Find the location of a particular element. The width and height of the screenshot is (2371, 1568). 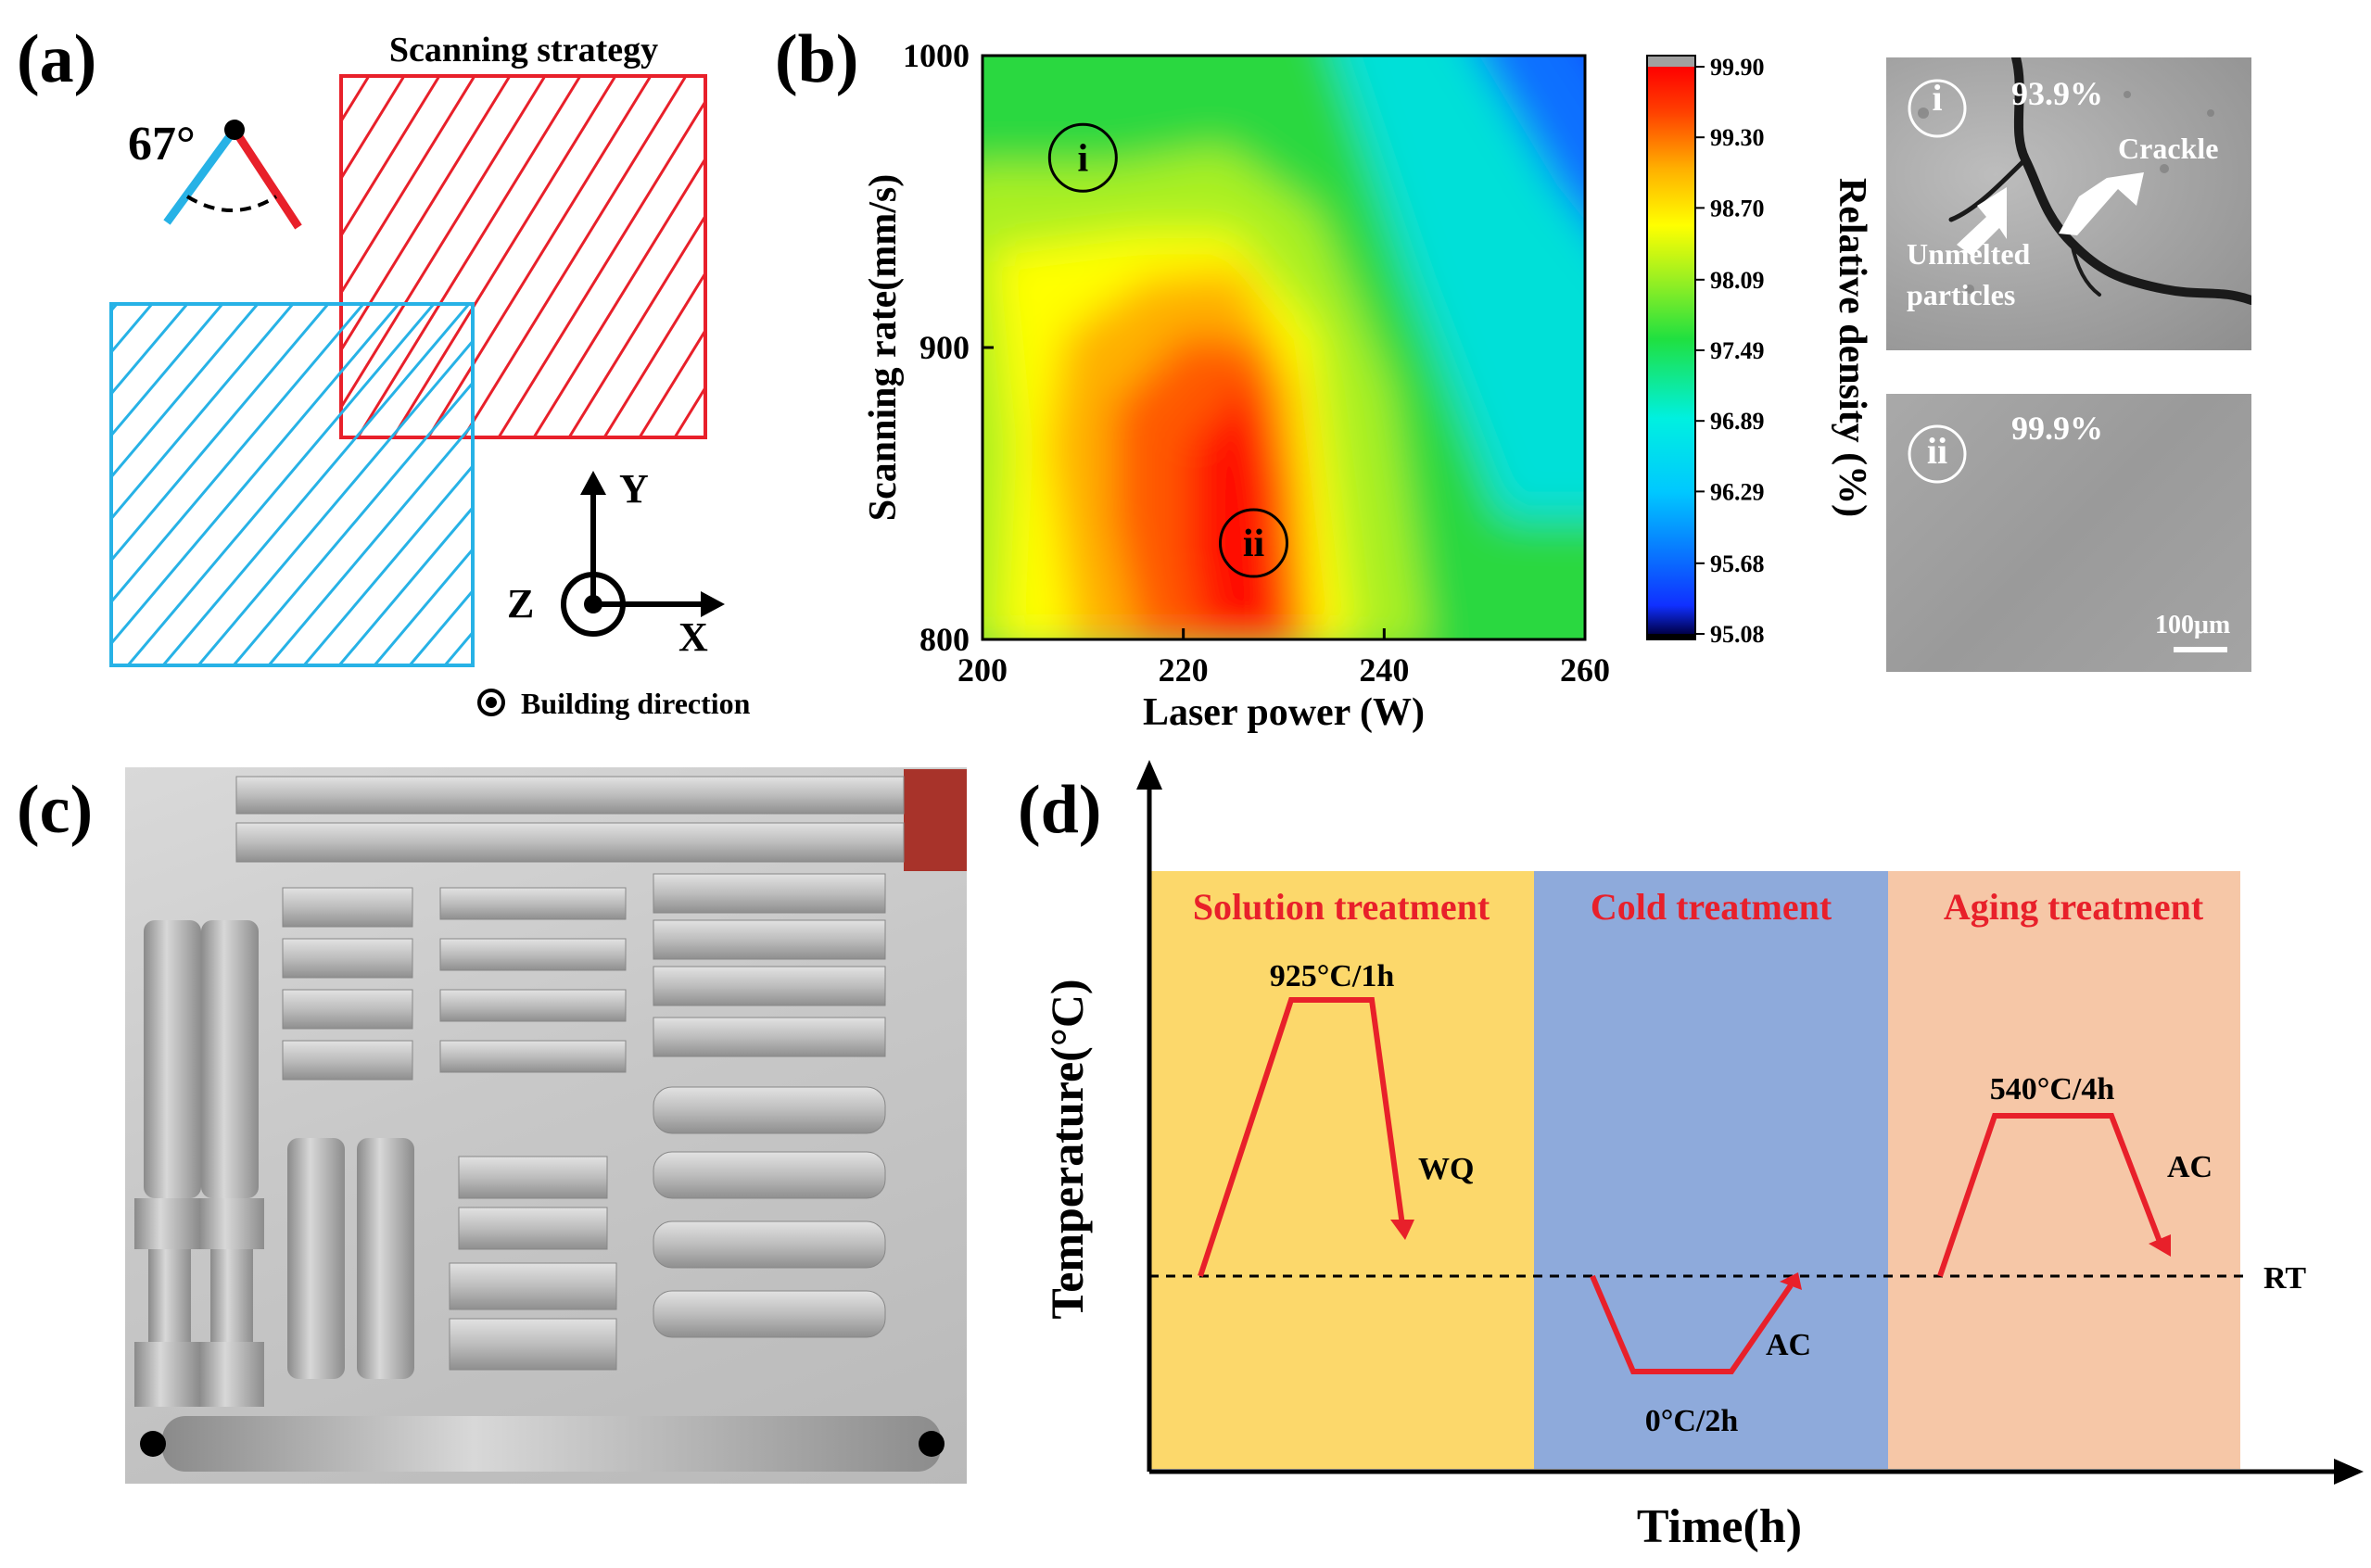

x-tick-label: 200 is located at coordinates (983, 670).